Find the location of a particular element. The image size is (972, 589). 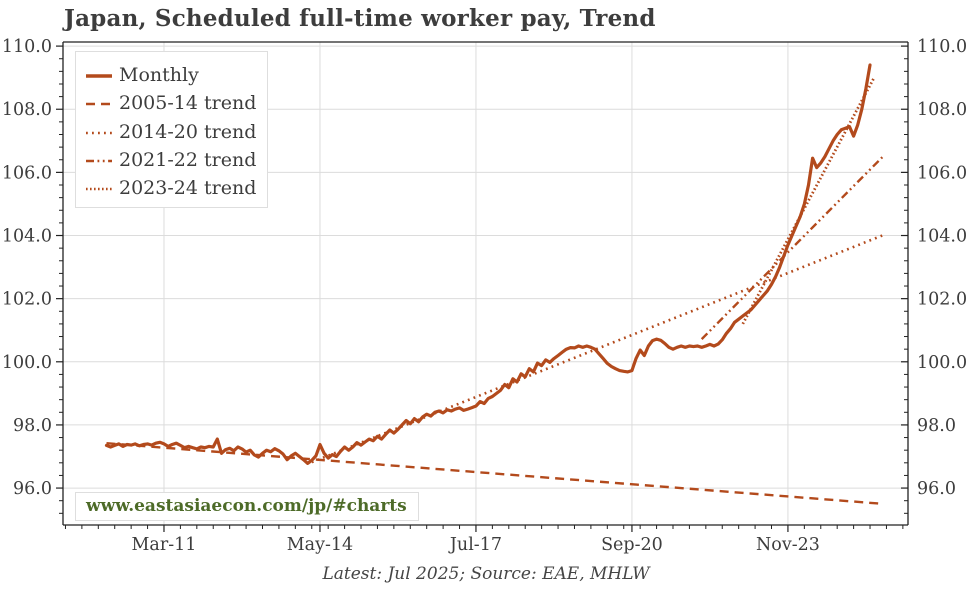

y-tick-label-left: 102.0 is located at coordinates (27, 300).